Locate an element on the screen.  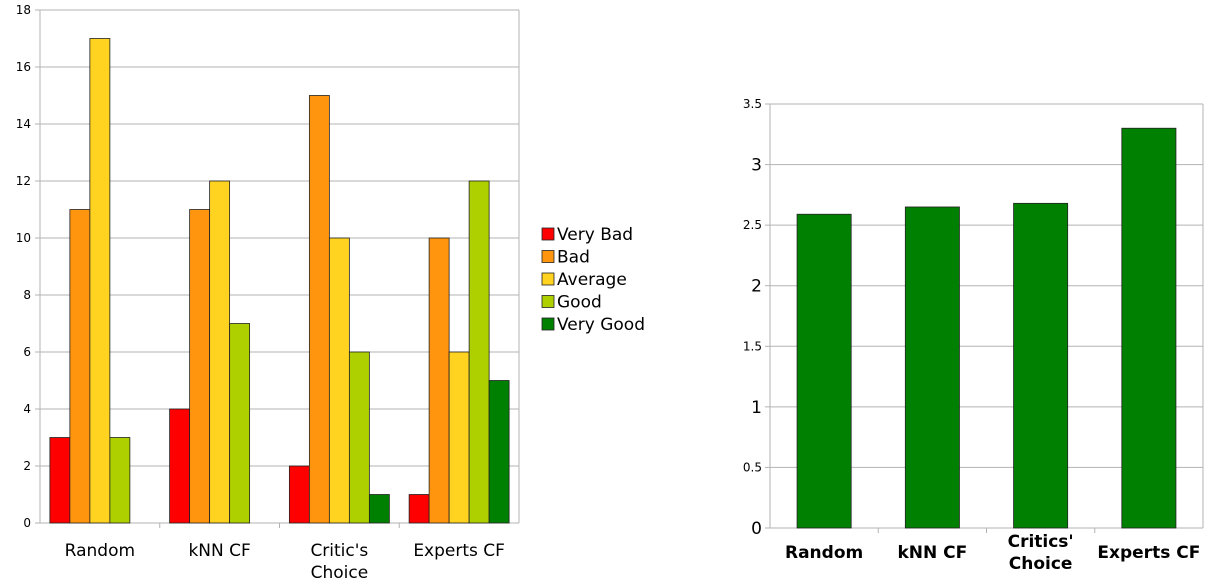
left-ytick-label: 18 is located at coordinates (23, 10).